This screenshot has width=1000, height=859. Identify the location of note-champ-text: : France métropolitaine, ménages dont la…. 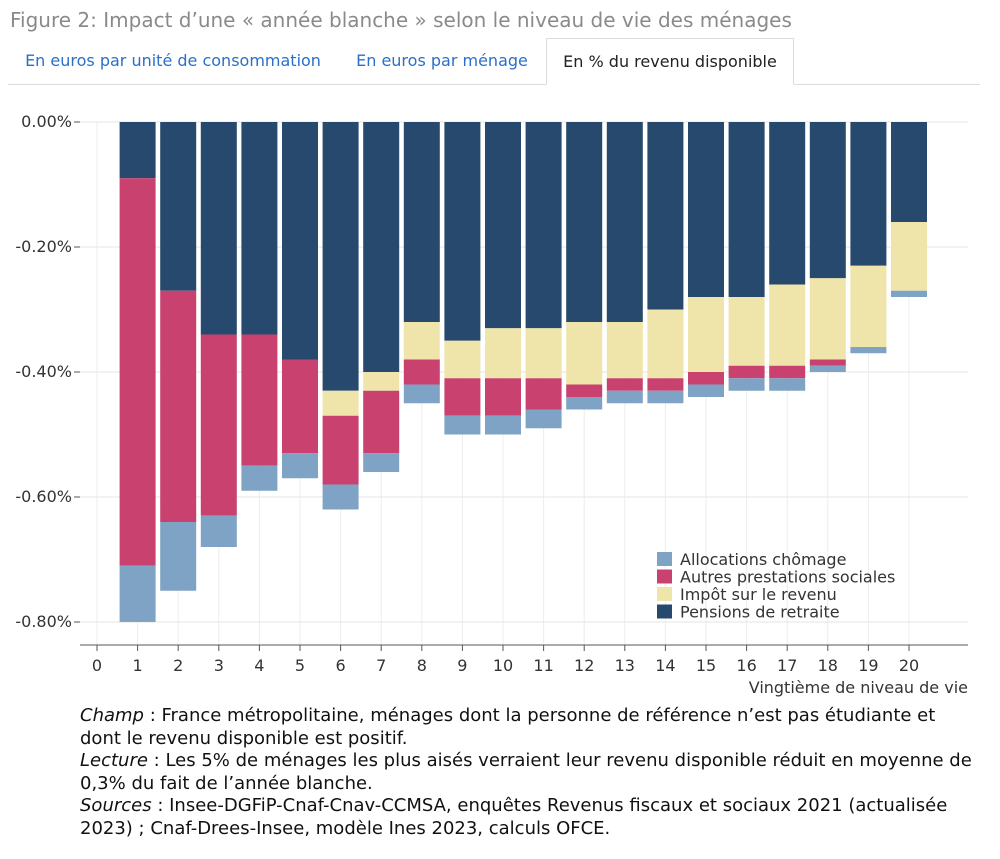
(508, 727).